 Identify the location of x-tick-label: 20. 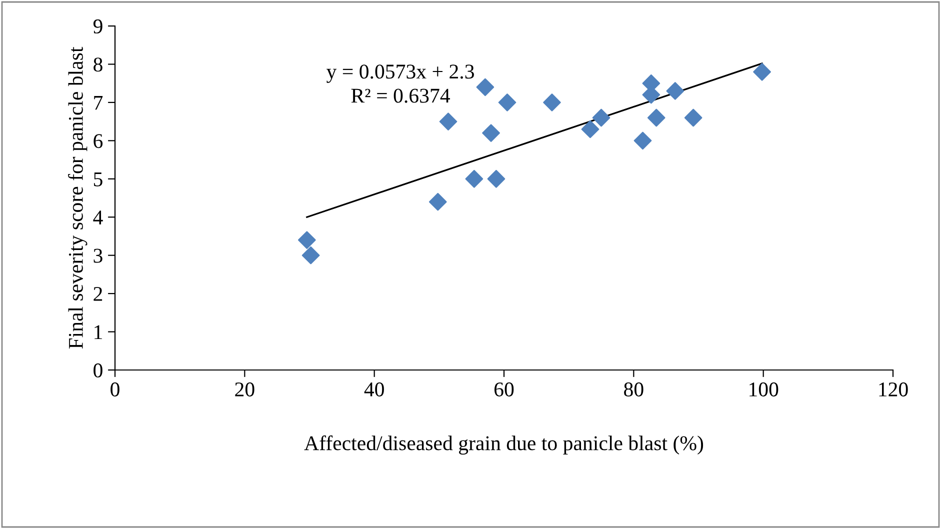
(244, 389).